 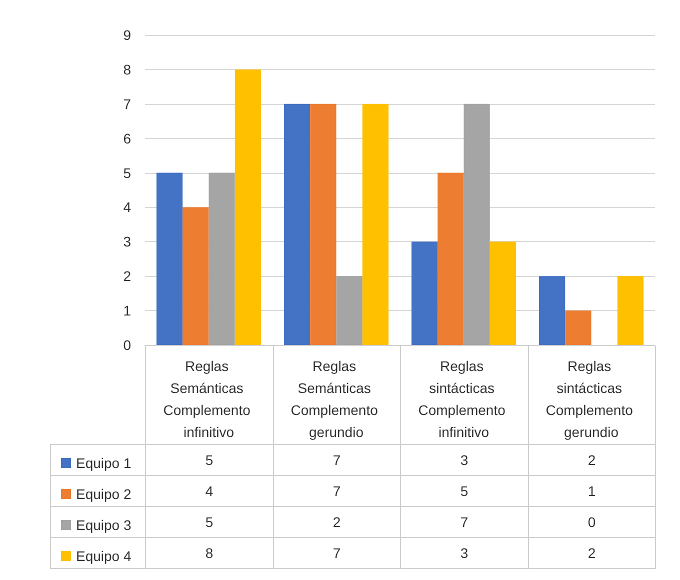 What do you see at coordinates (127, 138) in the screenshot?
I see `y-tick-label: 6` at bounding box center [127, 138].